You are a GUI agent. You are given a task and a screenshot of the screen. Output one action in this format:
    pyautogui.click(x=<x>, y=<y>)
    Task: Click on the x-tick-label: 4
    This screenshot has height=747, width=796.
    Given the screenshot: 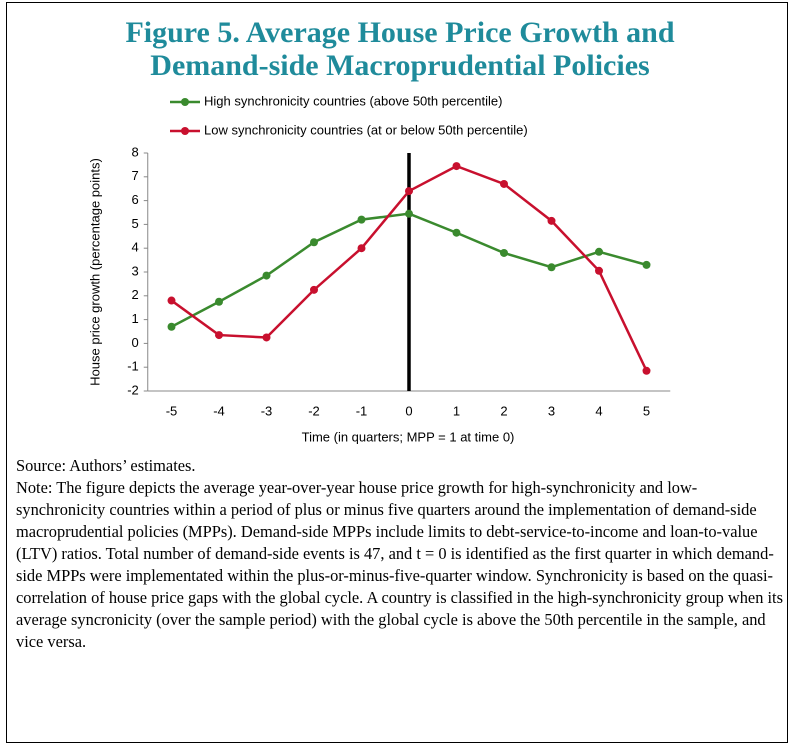 What is the action you would take?
    pyautogui.click(x=598, y=410)
    